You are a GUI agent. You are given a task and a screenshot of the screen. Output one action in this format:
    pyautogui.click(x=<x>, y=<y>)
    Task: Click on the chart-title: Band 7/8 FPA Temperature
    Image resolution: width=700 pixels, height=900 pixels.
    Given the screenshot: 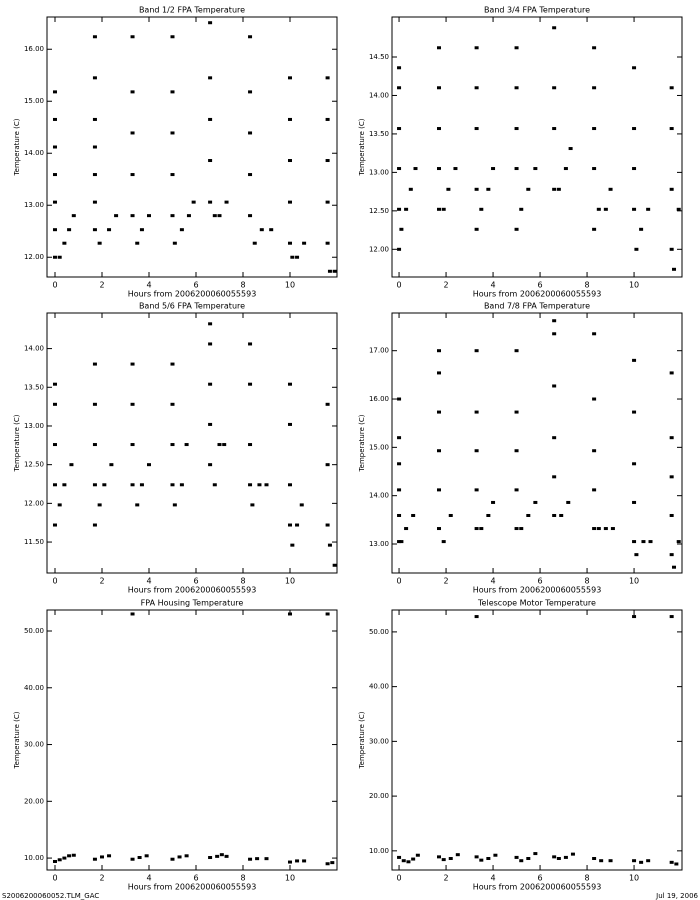 What is the action you would take?
    pyautogui.click(x=537, y=306)
    